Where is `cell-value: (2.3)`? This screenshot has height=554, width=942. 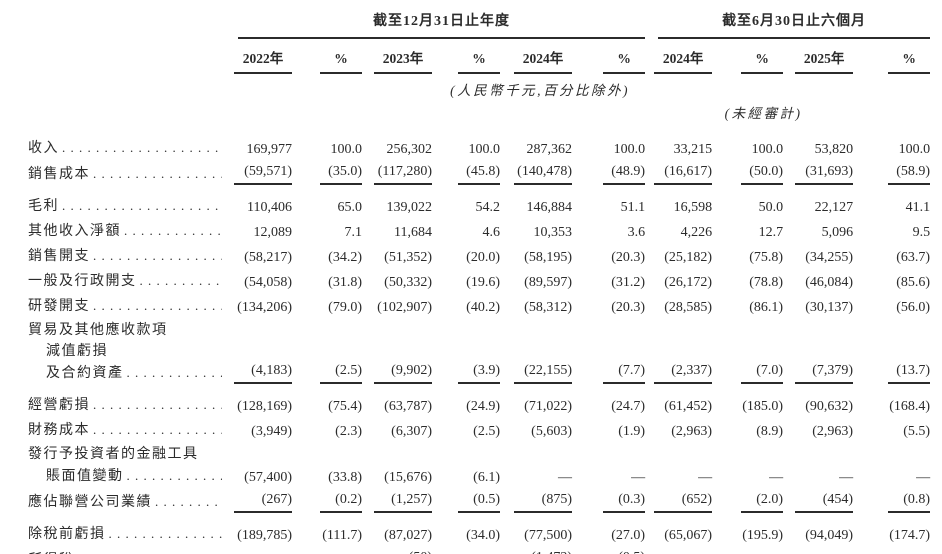 cell-value: (2.3) is located at coordinates (327, 430).